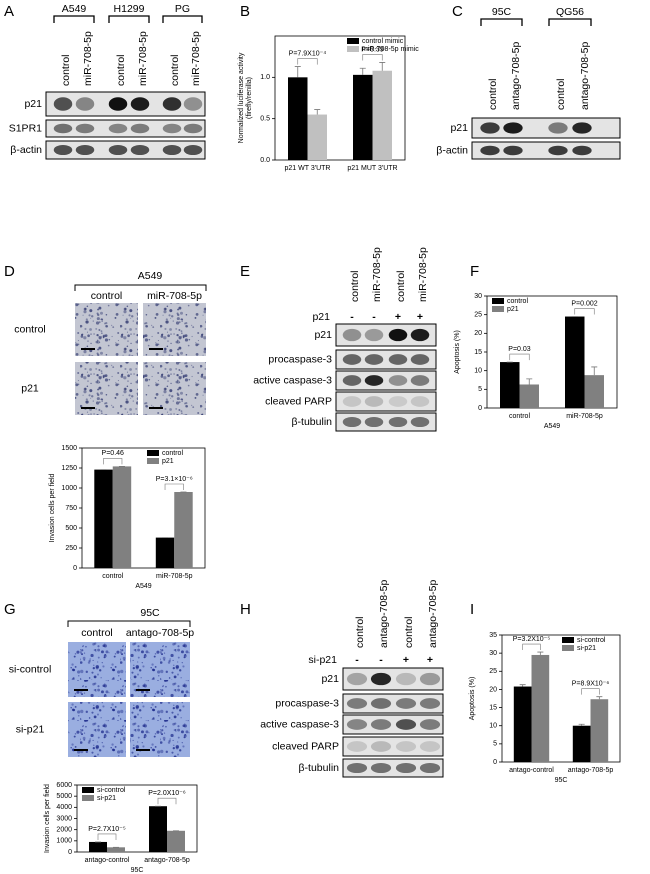  I want to click on y-tick-label: 10, so click(478, 371).